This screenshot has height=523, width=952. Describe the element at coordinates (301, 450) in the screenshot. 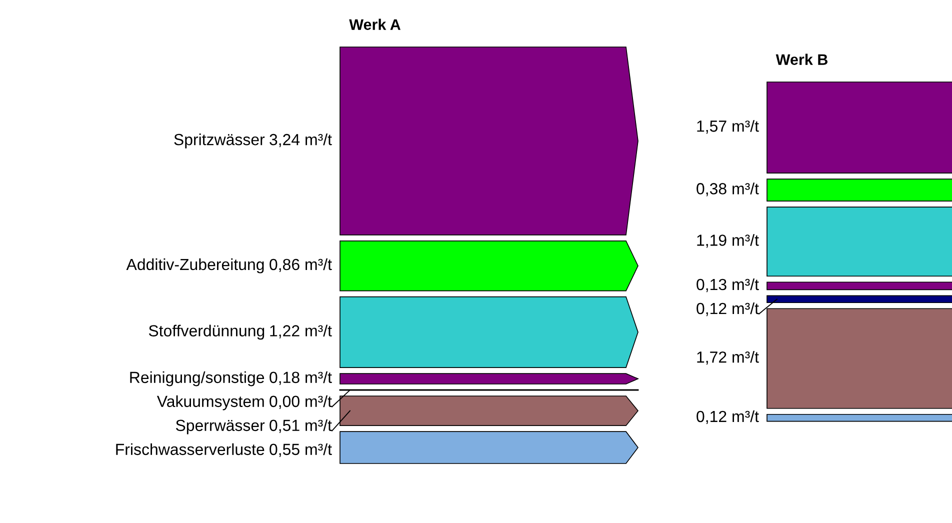

I see `data-label: 0,55 m³/t` at that location.